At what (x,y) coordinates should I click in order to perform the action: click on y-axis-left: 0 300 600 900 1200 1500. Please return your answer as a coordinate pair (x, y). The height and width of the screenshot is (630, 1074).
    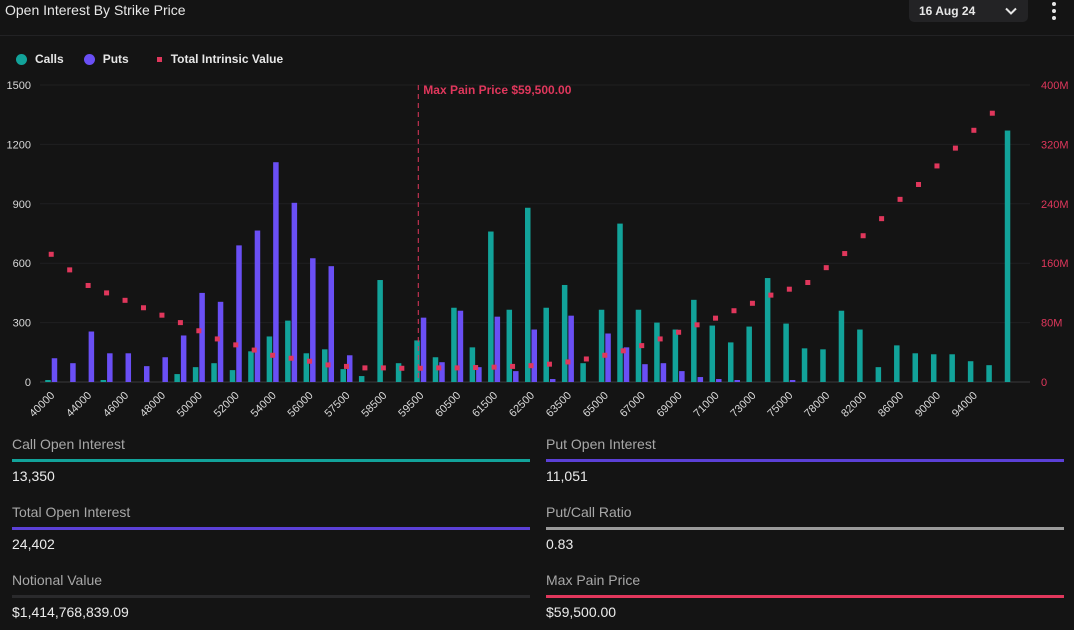
    Looking at the image, I should click on (19, 234).